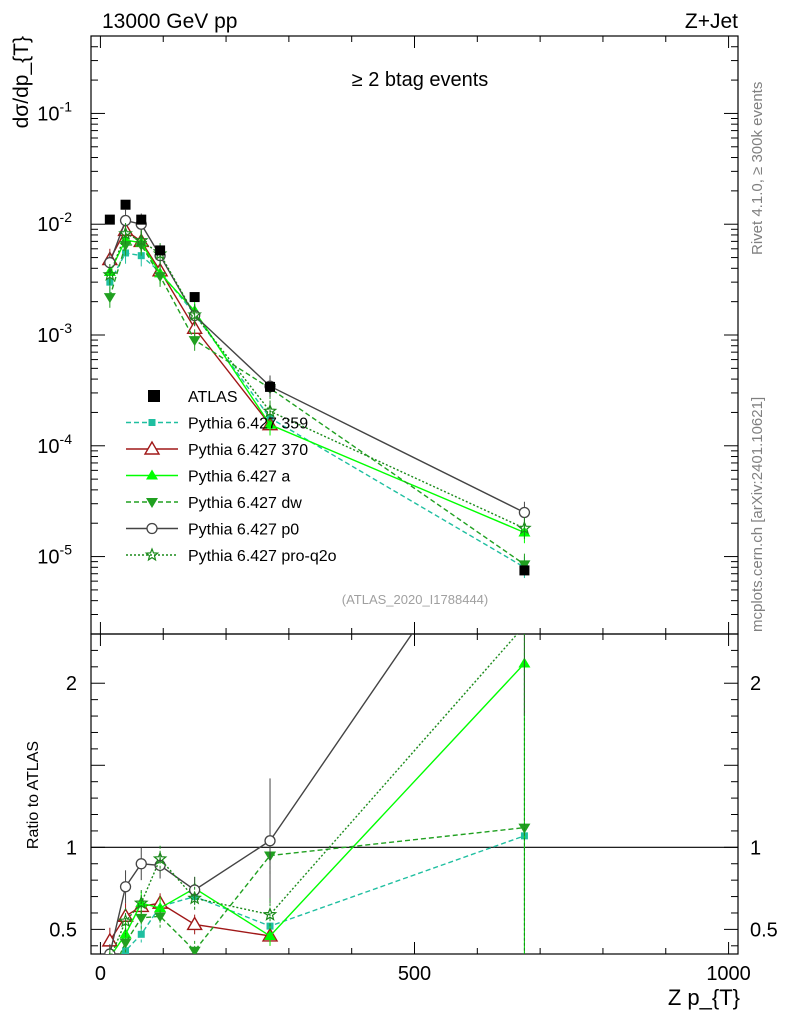 The height and width of the screenshot is (1024, 786). Describe the element at coordinates (704, 997) in the screenshot. I see `x-axis-label: Z p_{T}` at that location.